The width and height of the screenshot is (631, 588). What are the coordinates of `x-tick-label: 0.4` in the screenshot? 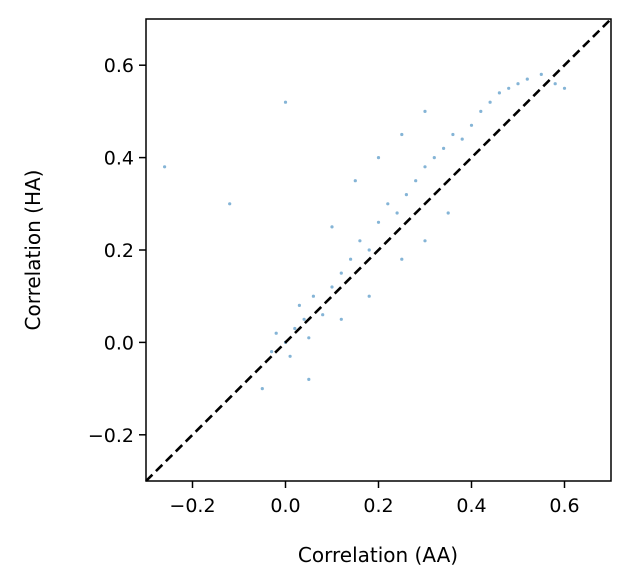 It's located at (471, 506).